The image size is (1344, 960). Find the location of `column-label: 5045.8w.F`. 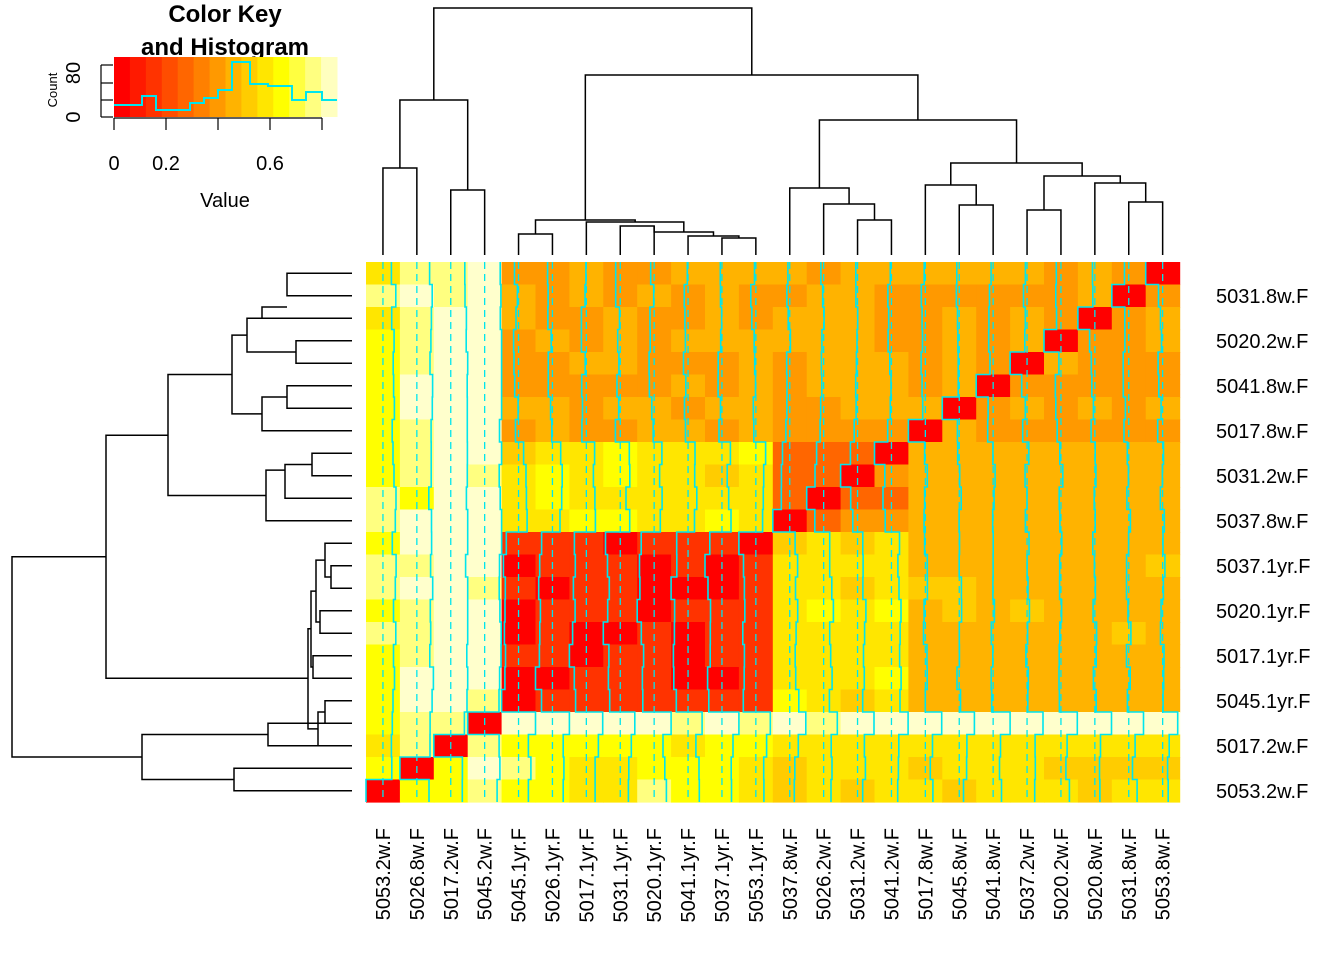

column-label: 5045.8w.F is located at coordinates (960, 874).